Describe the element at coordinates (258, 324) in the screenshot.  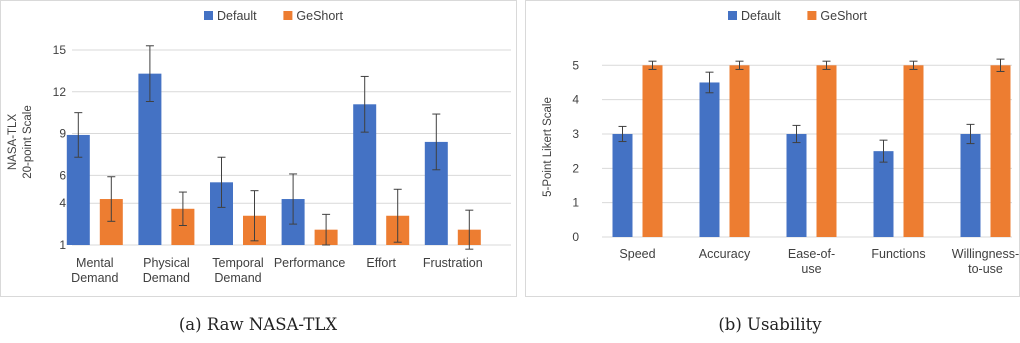
I see `caption: (a) Raw NASA-TLX` at that location.